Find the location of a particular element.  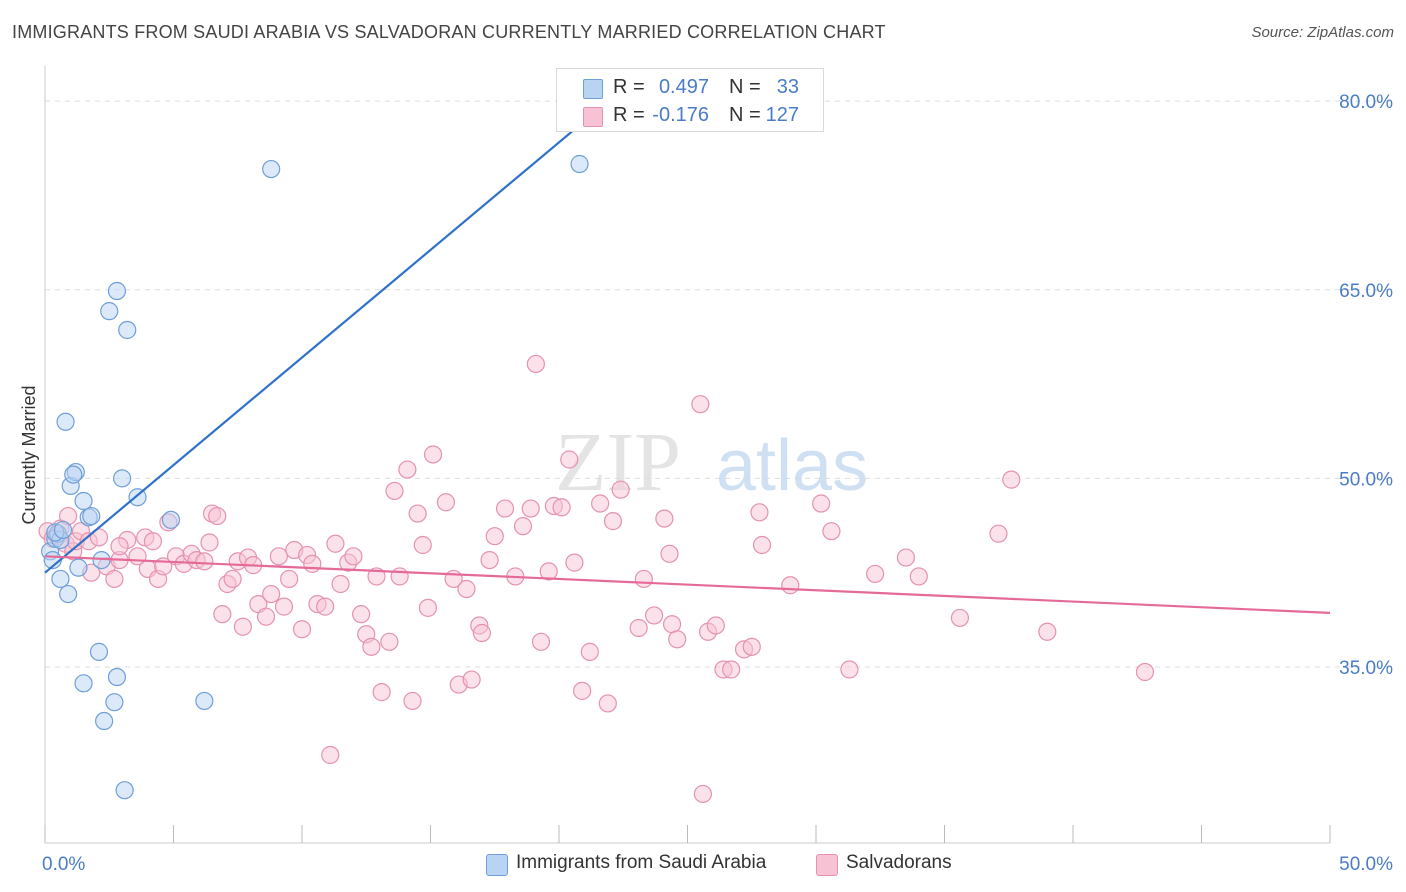

legend-n-value: 127 is located at coordinates (782, 115).